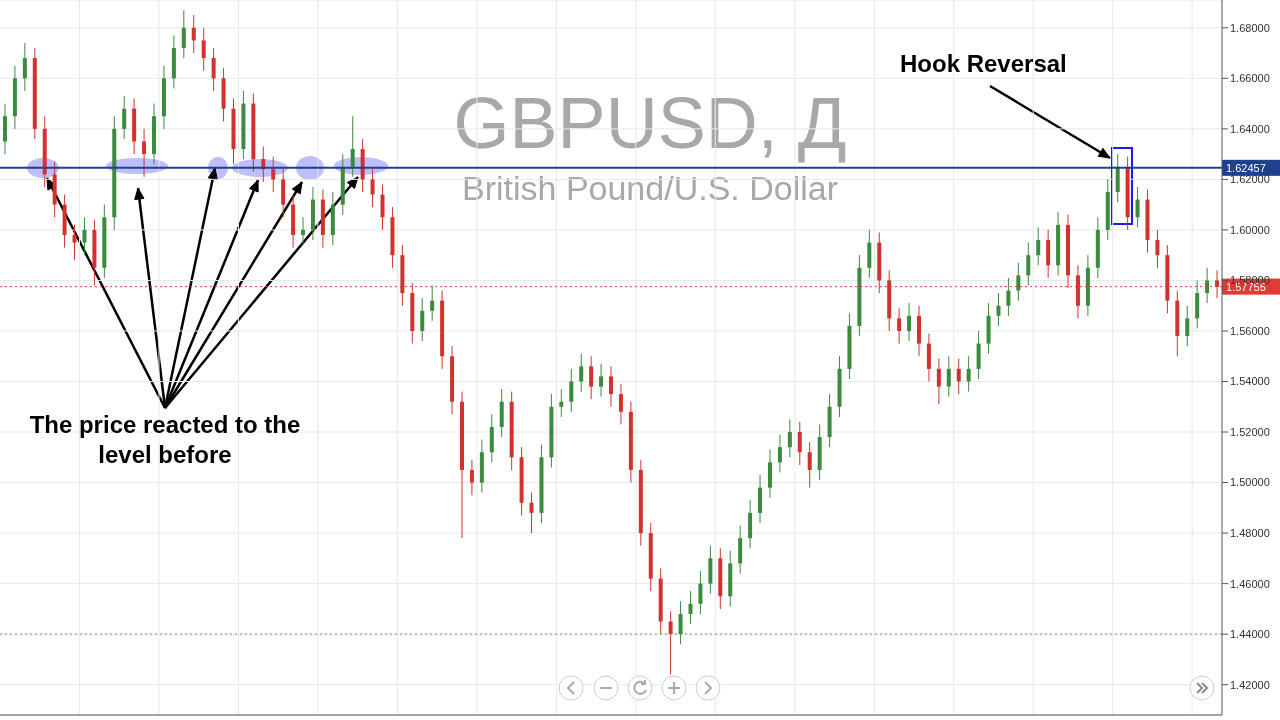  Describe the element at coordinates (983, 64) in the screenshot. I see `annotation: Hook Reversal` at that location.